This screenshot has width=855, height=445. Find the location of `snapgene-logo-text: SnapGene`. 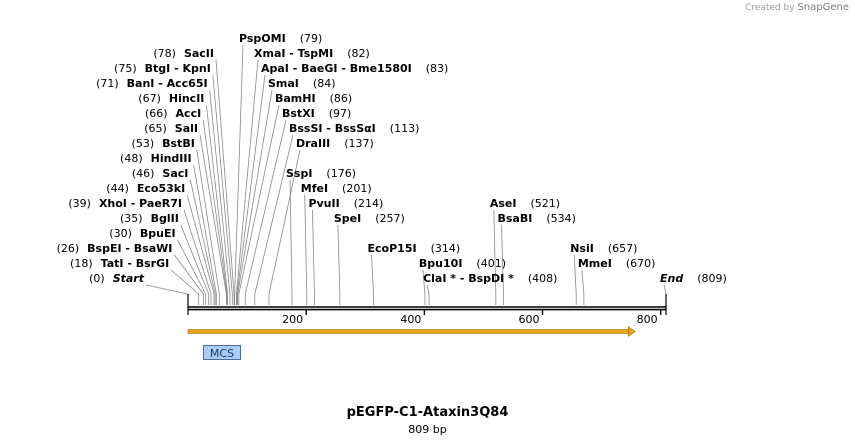

snapgene-logo-text: SnapGene is located at coordinates (823, 7).